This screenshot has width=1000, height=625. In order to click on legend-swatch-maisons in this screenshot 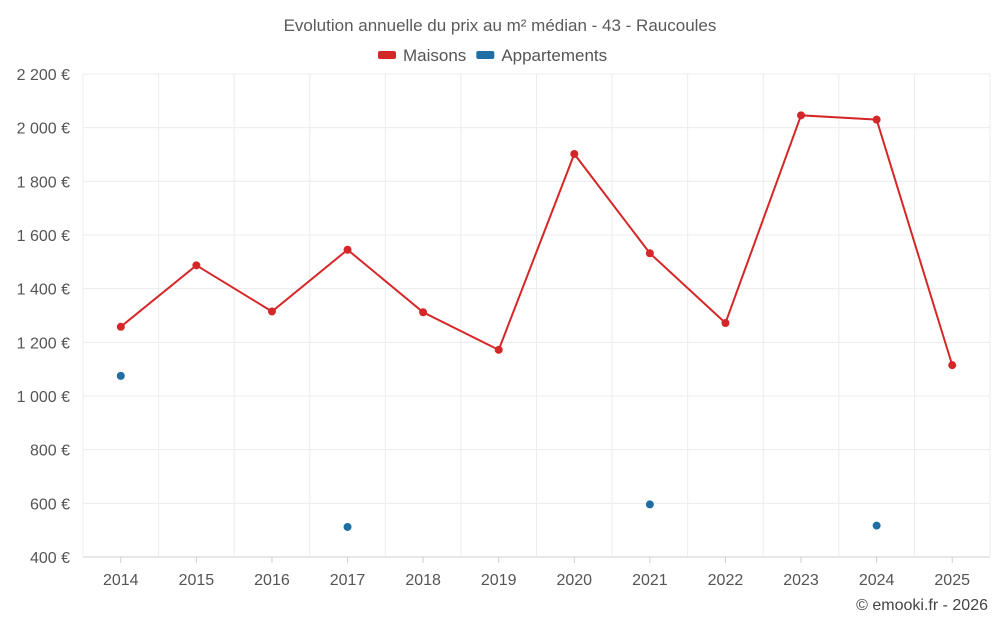, I will do `click(387, 55)`.